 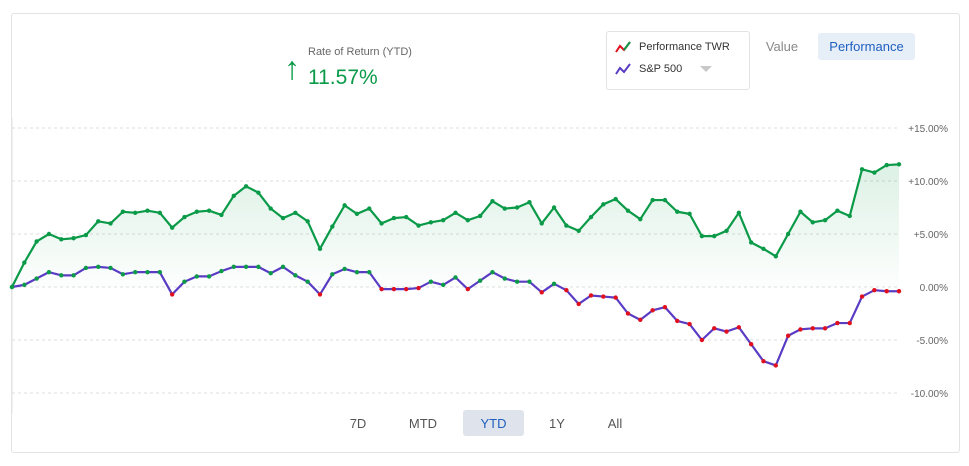 What do you see at coordinates (615, 423) in the screenshot?
I see `period-all-button: All` at bounding box center [615, 423].